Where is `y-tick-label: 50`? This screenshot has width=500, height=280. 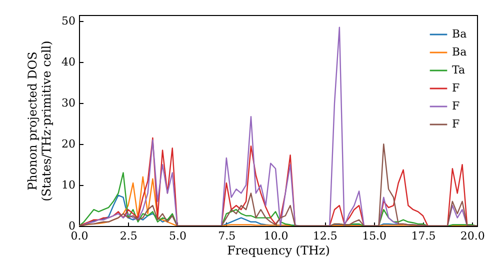 y-tick-label: 50 is located at coordinates (69, 21).